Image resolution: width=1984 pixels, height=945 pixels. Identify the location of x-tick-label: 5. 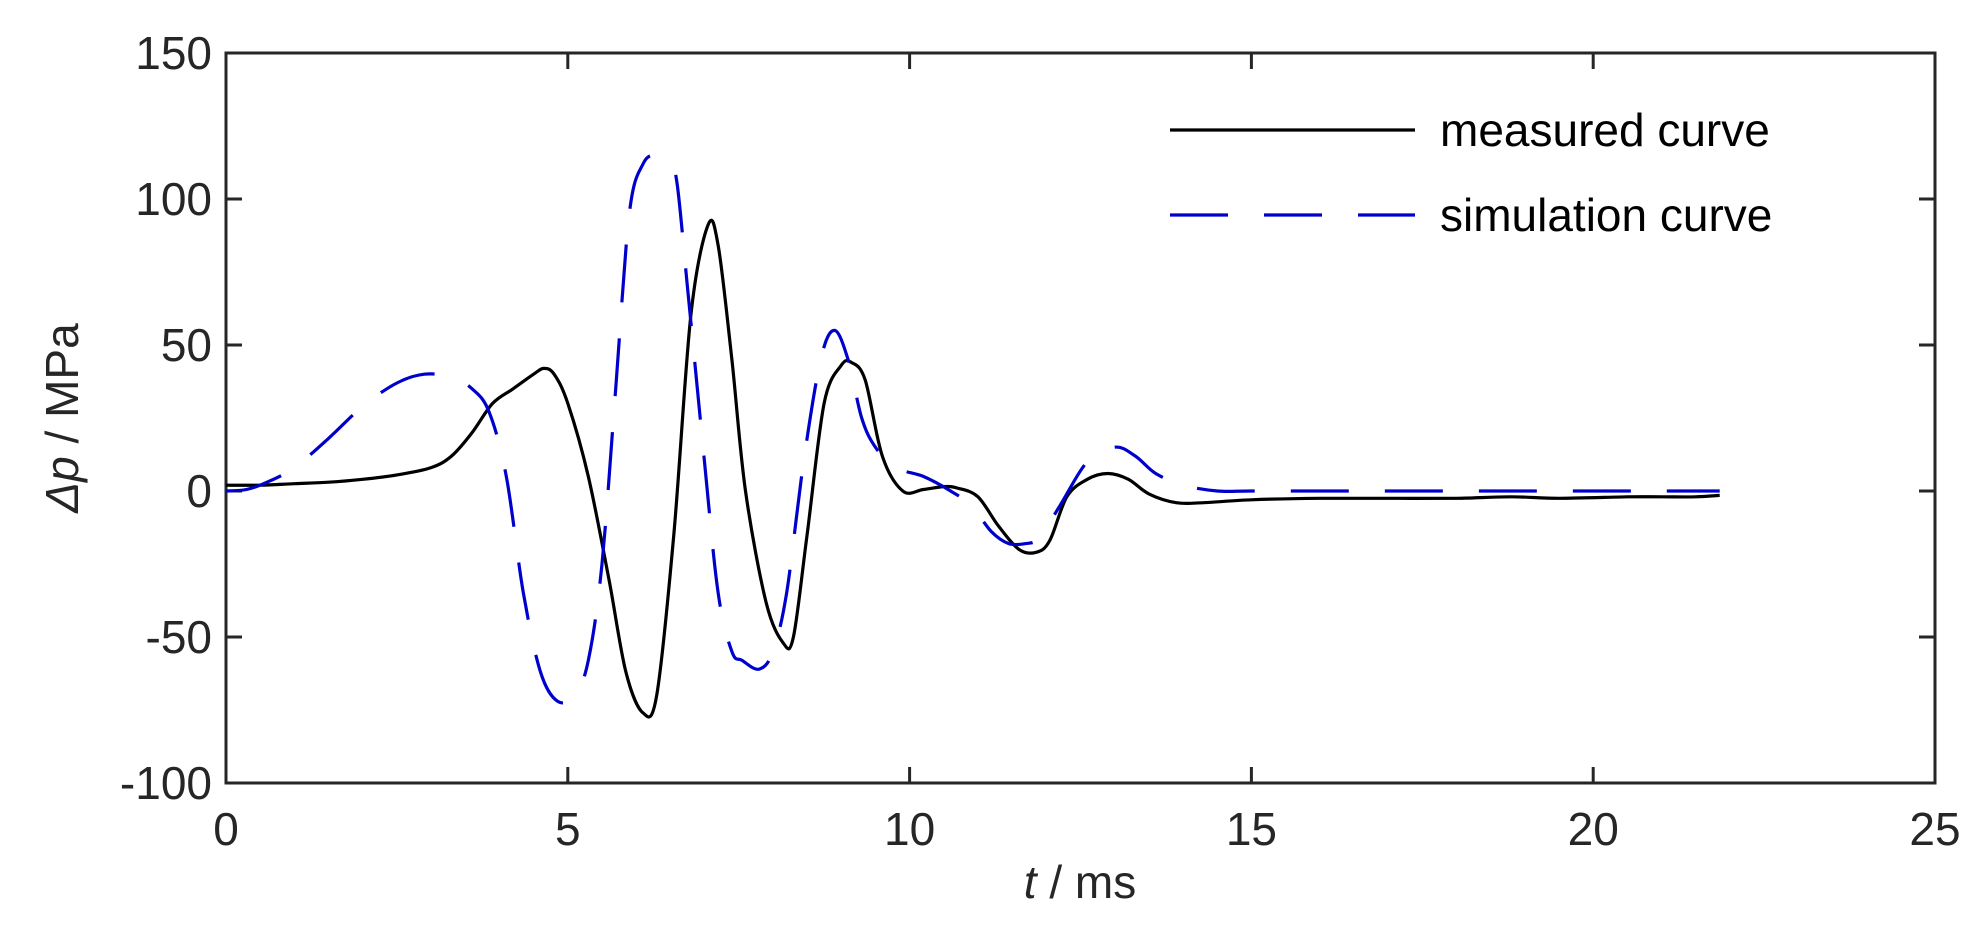
(568, 829).